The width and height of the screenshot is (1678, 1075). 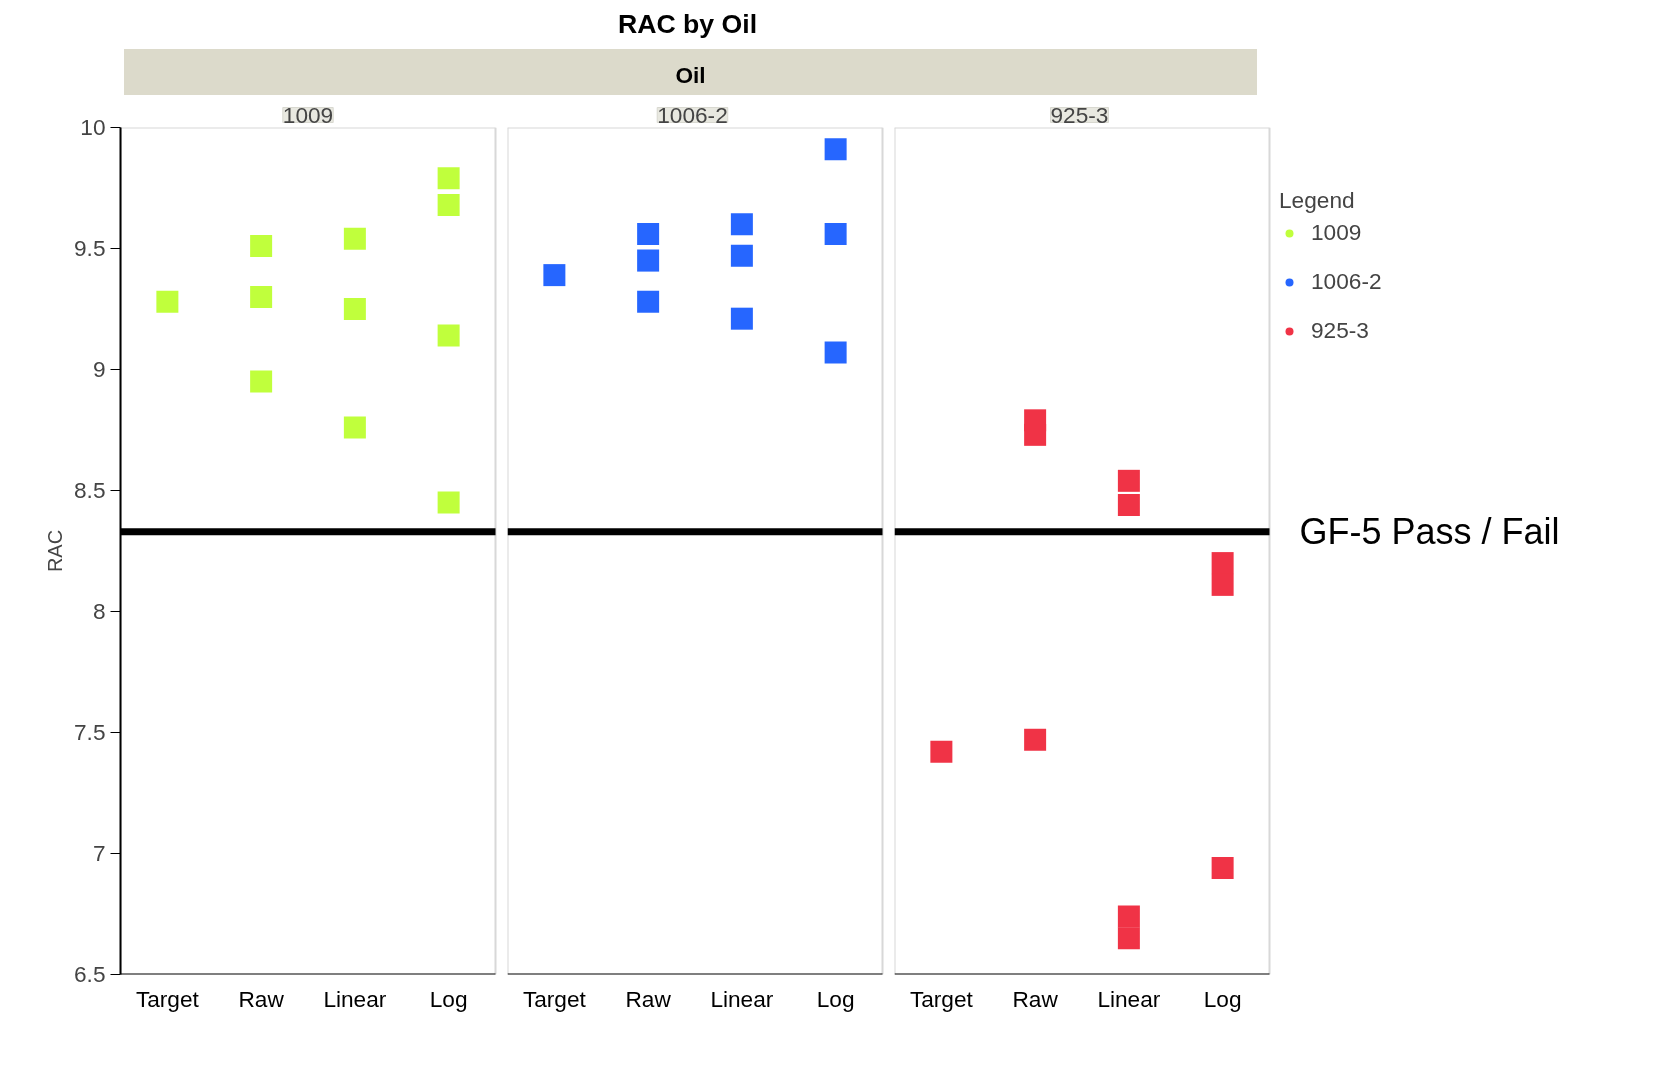 What do you see at coordinates (90, 732) in the screenshot?
I see `y-tick-label: 7.5` at bounding box center [90, 732].